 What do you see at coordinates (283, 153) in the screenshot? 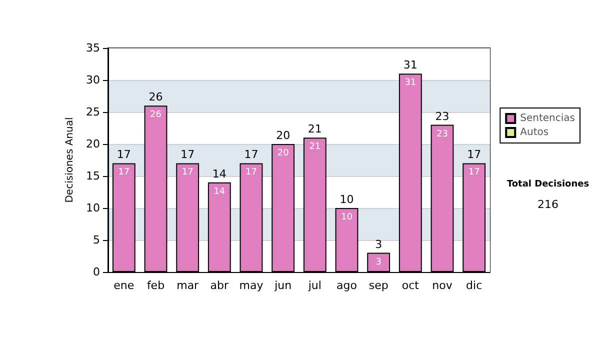
I see `data-label: 20` at bounding box center [283, 153].